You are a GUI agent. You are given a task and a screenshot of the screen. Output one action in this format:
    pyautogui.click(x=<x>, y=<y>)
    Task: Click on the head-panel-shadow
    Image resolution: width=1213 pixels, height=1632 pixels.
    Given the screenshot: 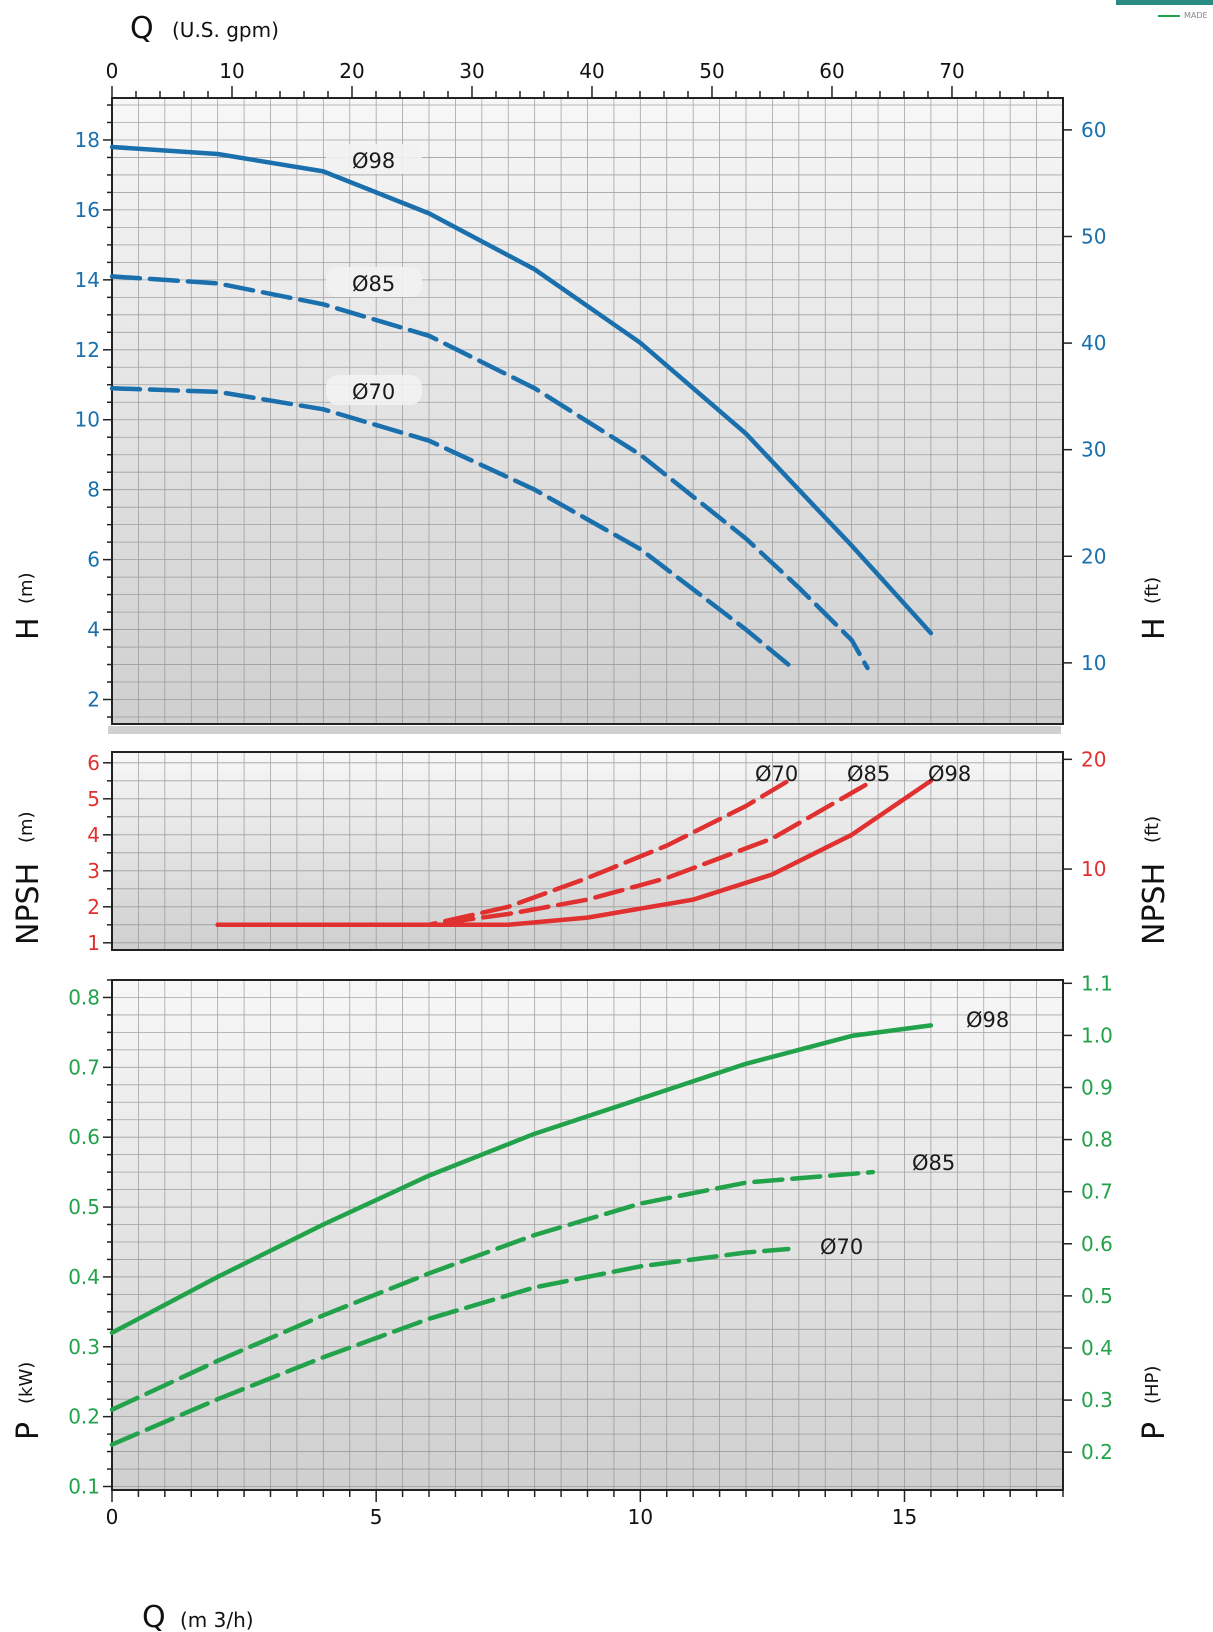 What is the action you would take?
    pyautogui.click(x=584, y=730)
    